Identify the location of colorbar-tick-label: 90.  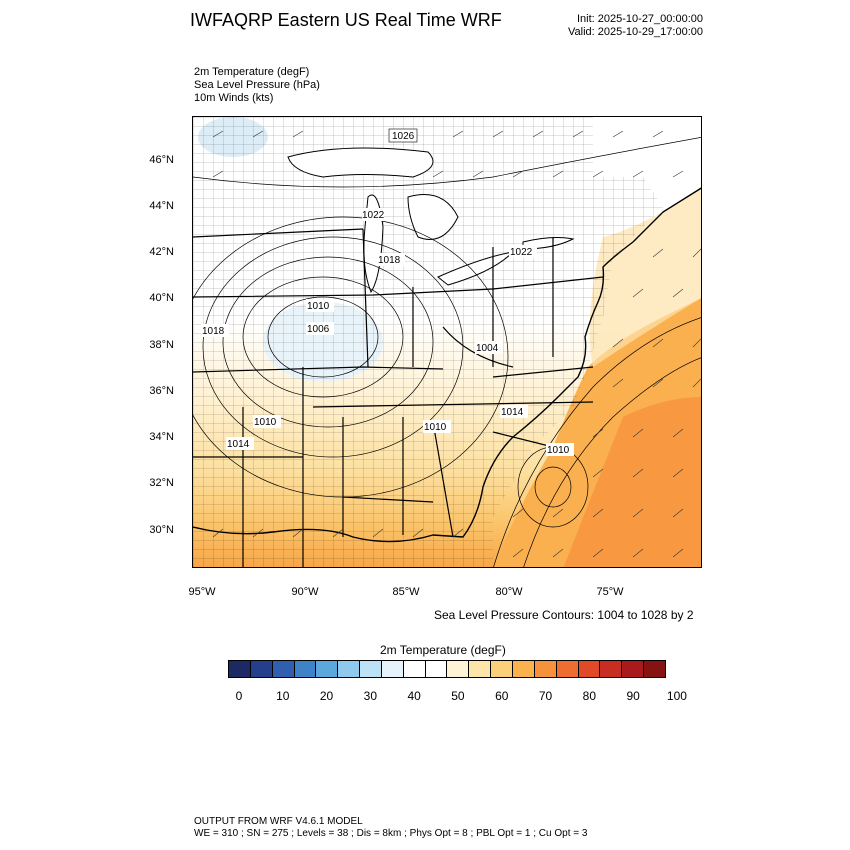
(633, 696).